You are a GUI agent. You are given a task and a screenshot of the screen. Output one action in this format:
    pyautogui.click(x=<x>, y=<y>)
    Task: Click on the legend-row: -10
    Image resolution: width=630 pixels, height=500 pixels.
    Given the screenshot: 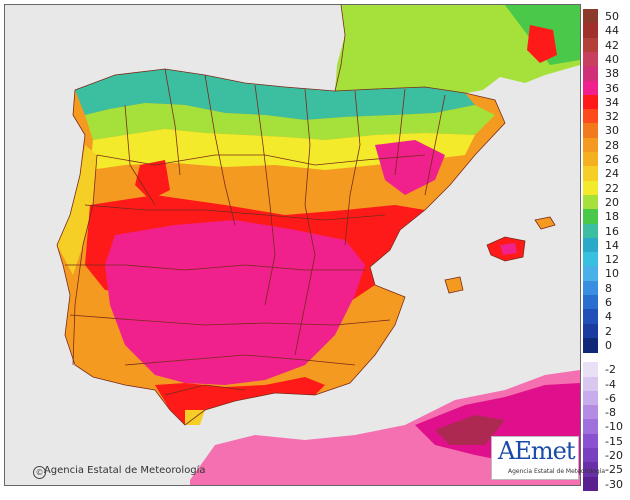 What is the action you would take?
    pyautogui.click(x=606, y=427)
    